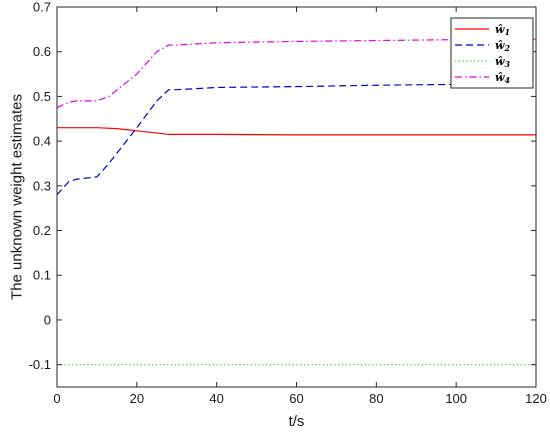 The height and width of the screenshot is (434, 550). I want to click on y-tick-label: 0.3, so click(42, 185).